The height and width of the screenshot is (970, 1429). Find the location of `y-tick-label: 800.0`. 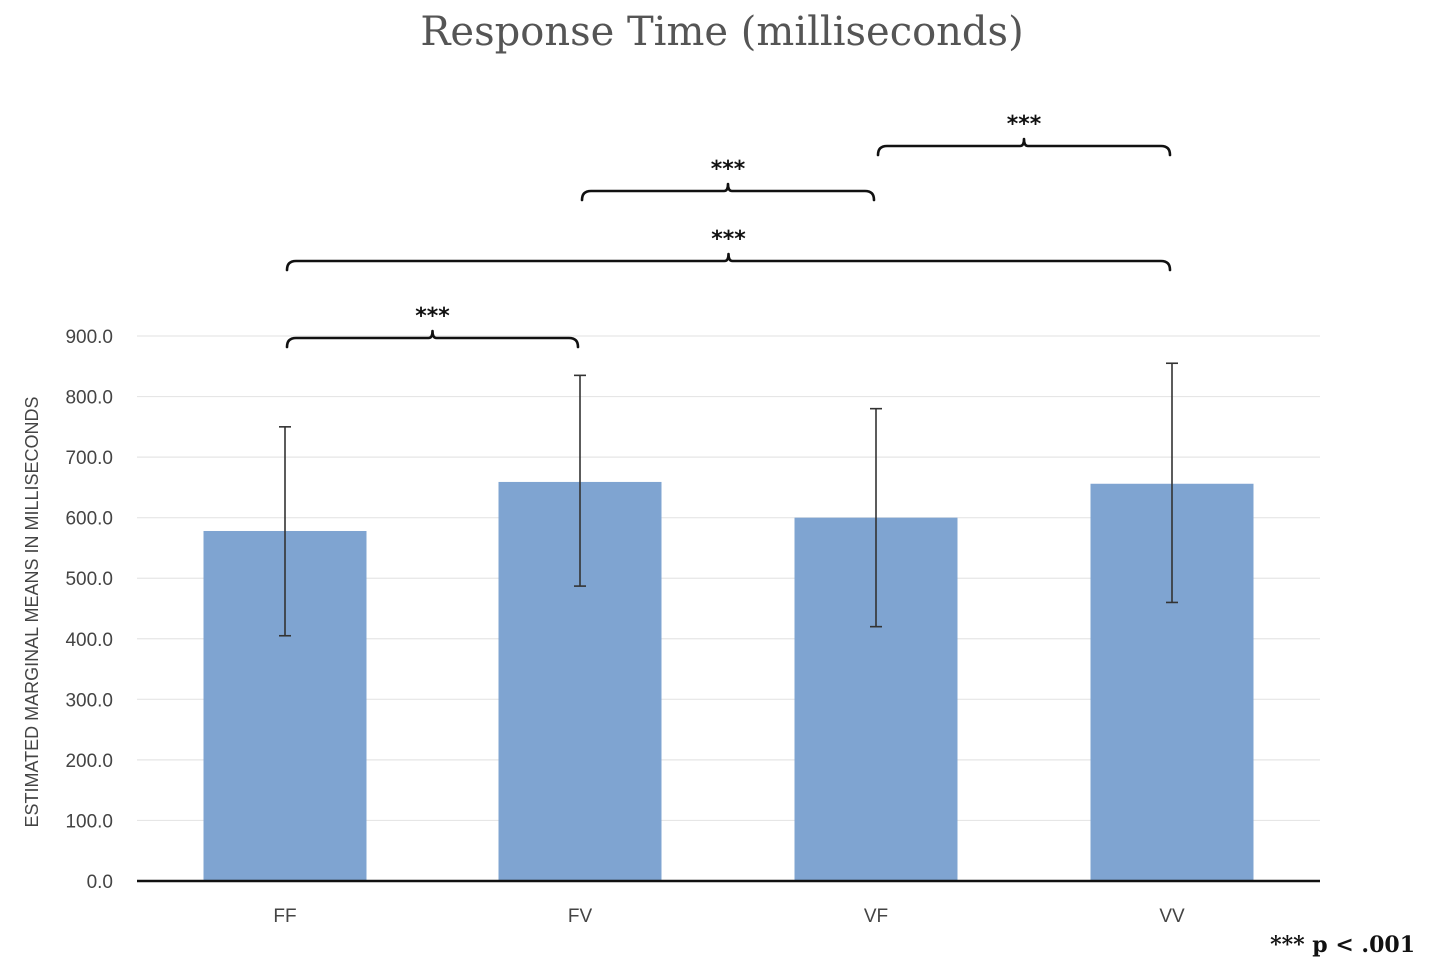

y-tick-label: 800.0 is located at coordinates (89, 398).